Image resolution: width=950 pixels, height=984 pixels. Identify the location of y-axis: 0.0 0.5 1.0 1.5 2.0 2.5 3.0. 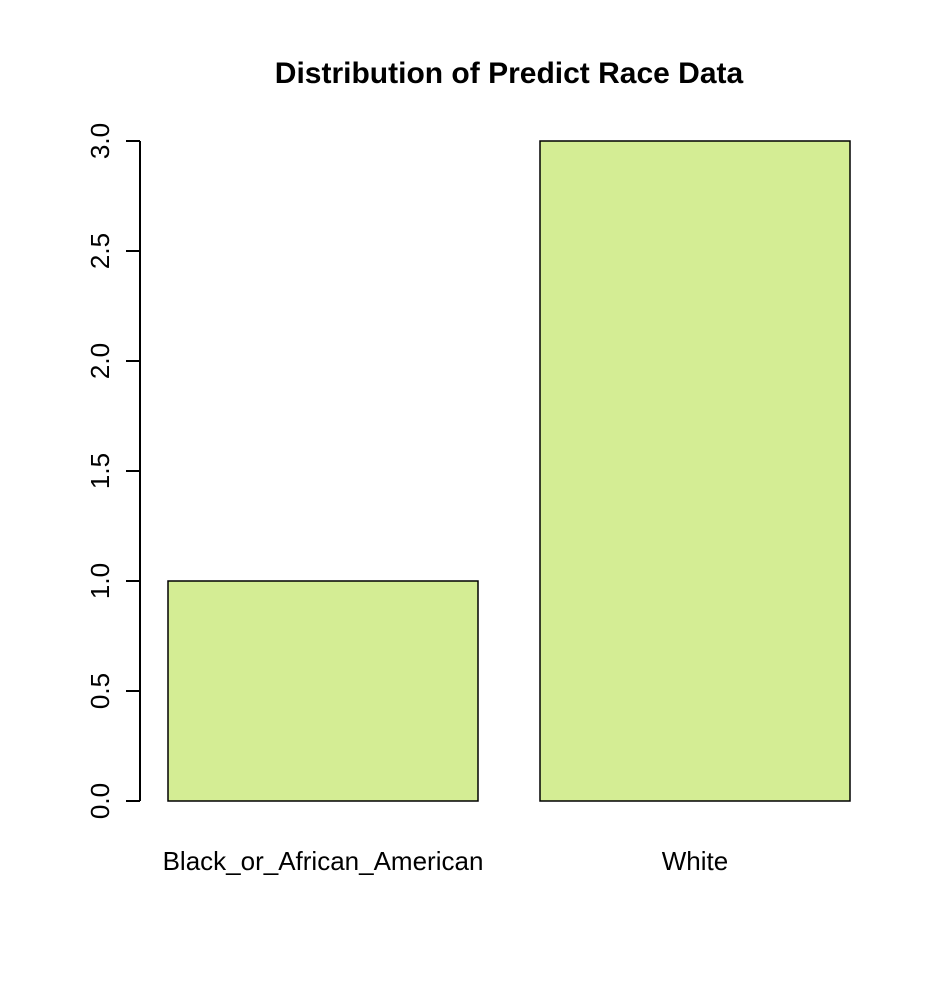
(113, 471).